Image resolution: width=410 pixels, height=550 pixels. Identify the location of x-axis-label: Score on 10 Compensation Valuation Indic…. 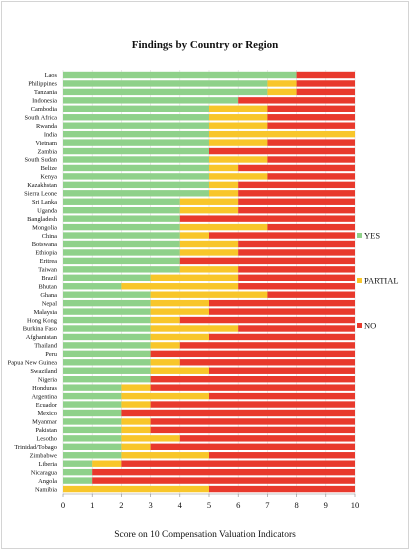
(205, 535).